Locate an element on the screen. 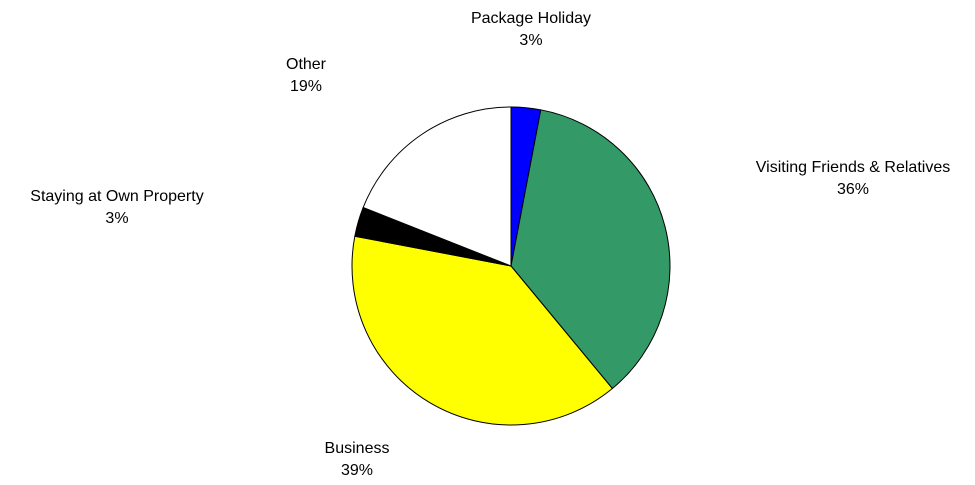 This screenshot has width=975, height=485. label-visiting-friends-relatives-name: Visiting Friends & Relatives is located at coordinates (853, 167).